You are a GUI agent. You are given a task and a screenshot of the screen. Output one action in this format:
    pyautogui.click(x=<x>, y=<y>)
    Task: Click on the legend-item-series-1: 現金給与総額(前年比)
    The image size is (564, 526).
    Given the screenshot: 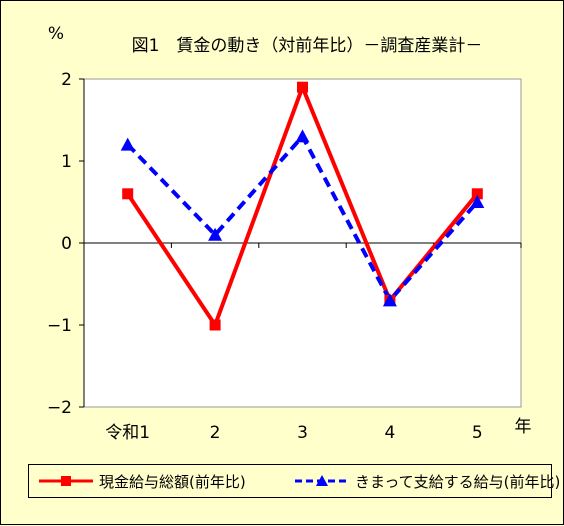 What is the action you would take?
    pyautogui.click(x=141, y=481)
    